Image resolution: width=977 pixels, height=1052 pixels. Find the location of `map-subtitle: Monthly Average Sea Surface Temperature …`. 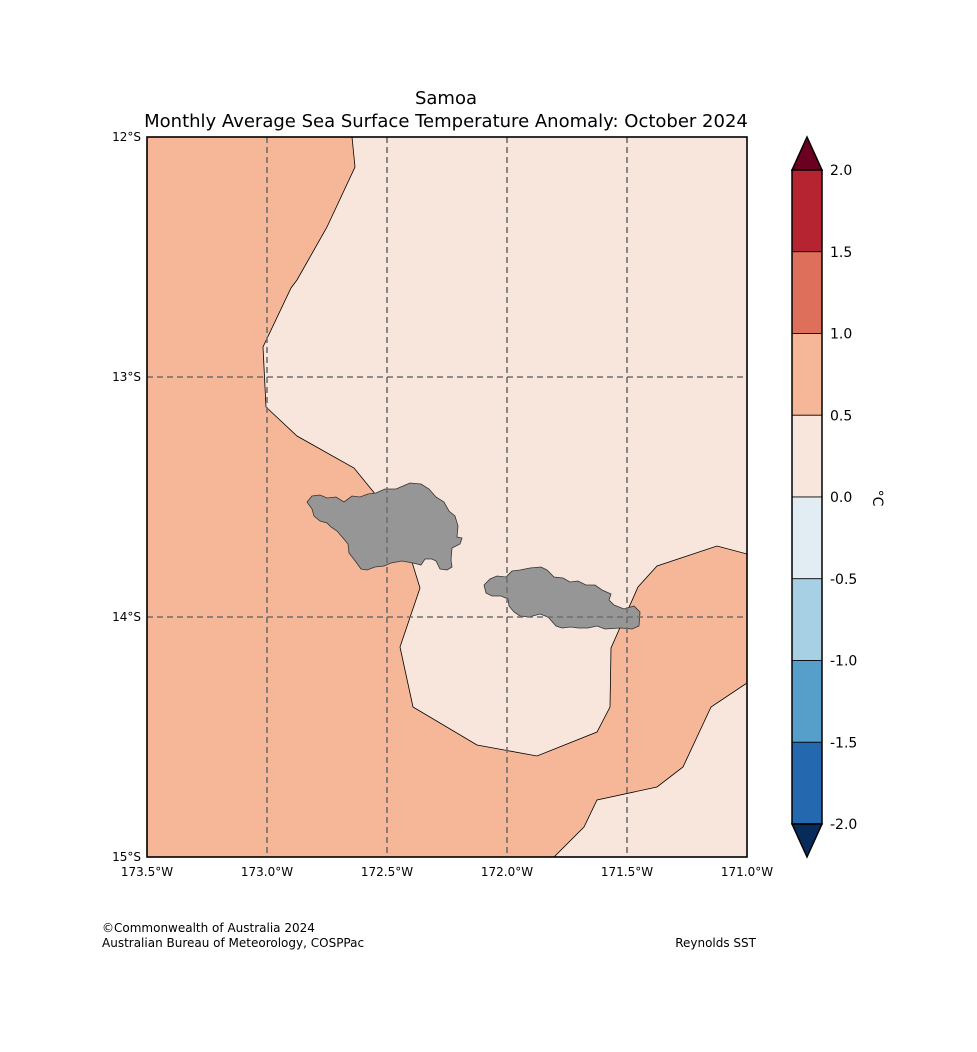

map-subtitle: Monthly Average Sea Surface Temperature … is located at coordinates (446, 121).